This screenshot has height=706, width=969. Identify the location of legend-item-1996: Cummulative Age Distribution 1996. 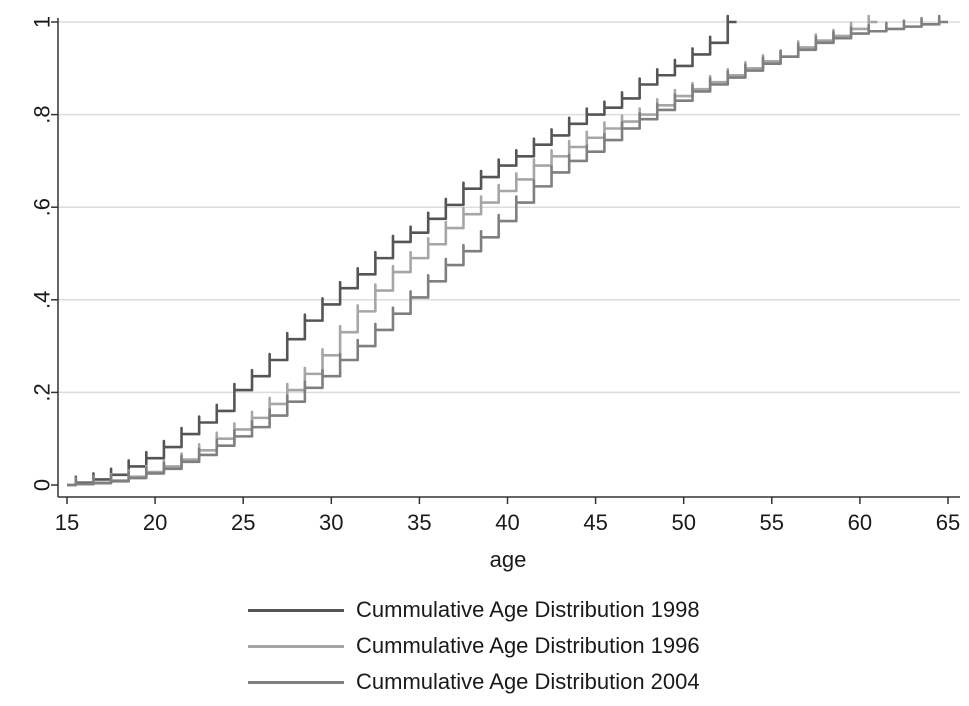
(528, 652).